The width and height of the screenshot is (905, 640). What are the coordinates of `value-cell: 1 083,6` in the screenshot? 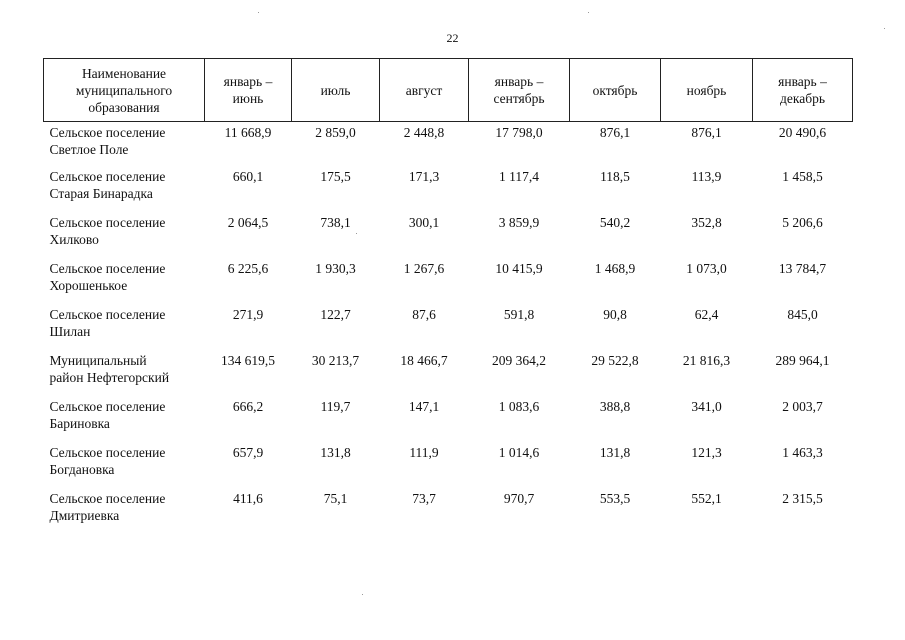 It's located at (519, 406).